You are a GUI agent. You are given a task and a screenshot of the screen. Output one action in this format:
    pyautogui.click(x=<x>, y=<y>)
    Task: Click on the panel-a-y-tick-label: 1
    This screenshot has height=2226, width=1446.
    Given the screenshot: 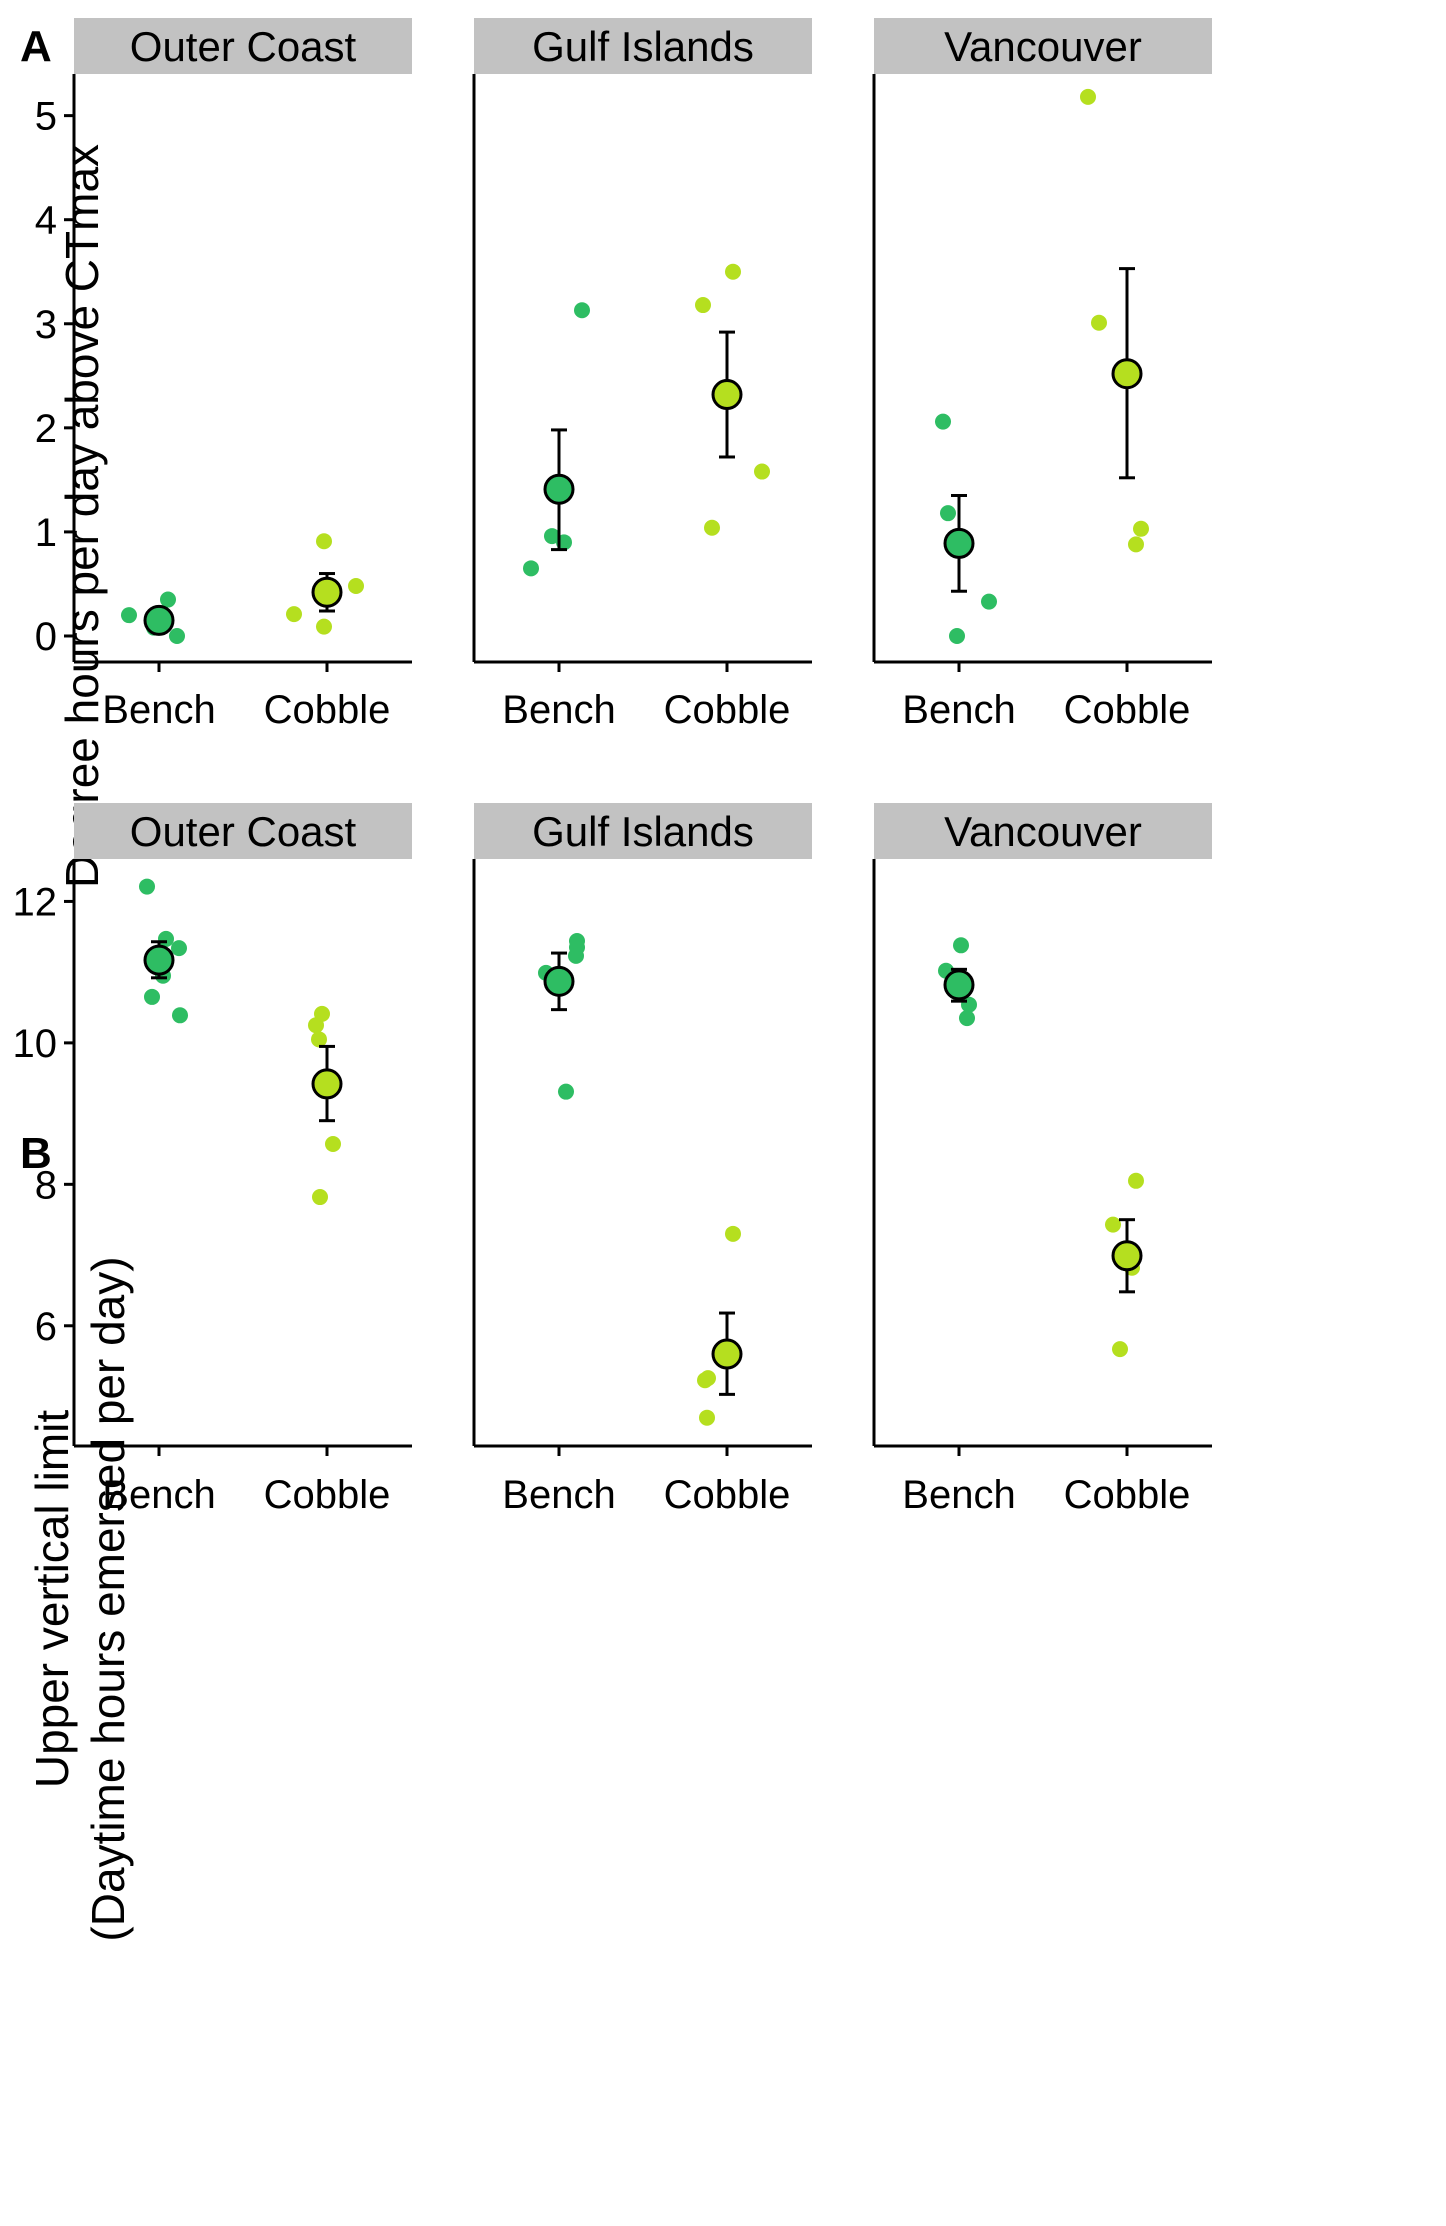 What is the action you would take?
    pyautogui.click(x=46, y=533)
    